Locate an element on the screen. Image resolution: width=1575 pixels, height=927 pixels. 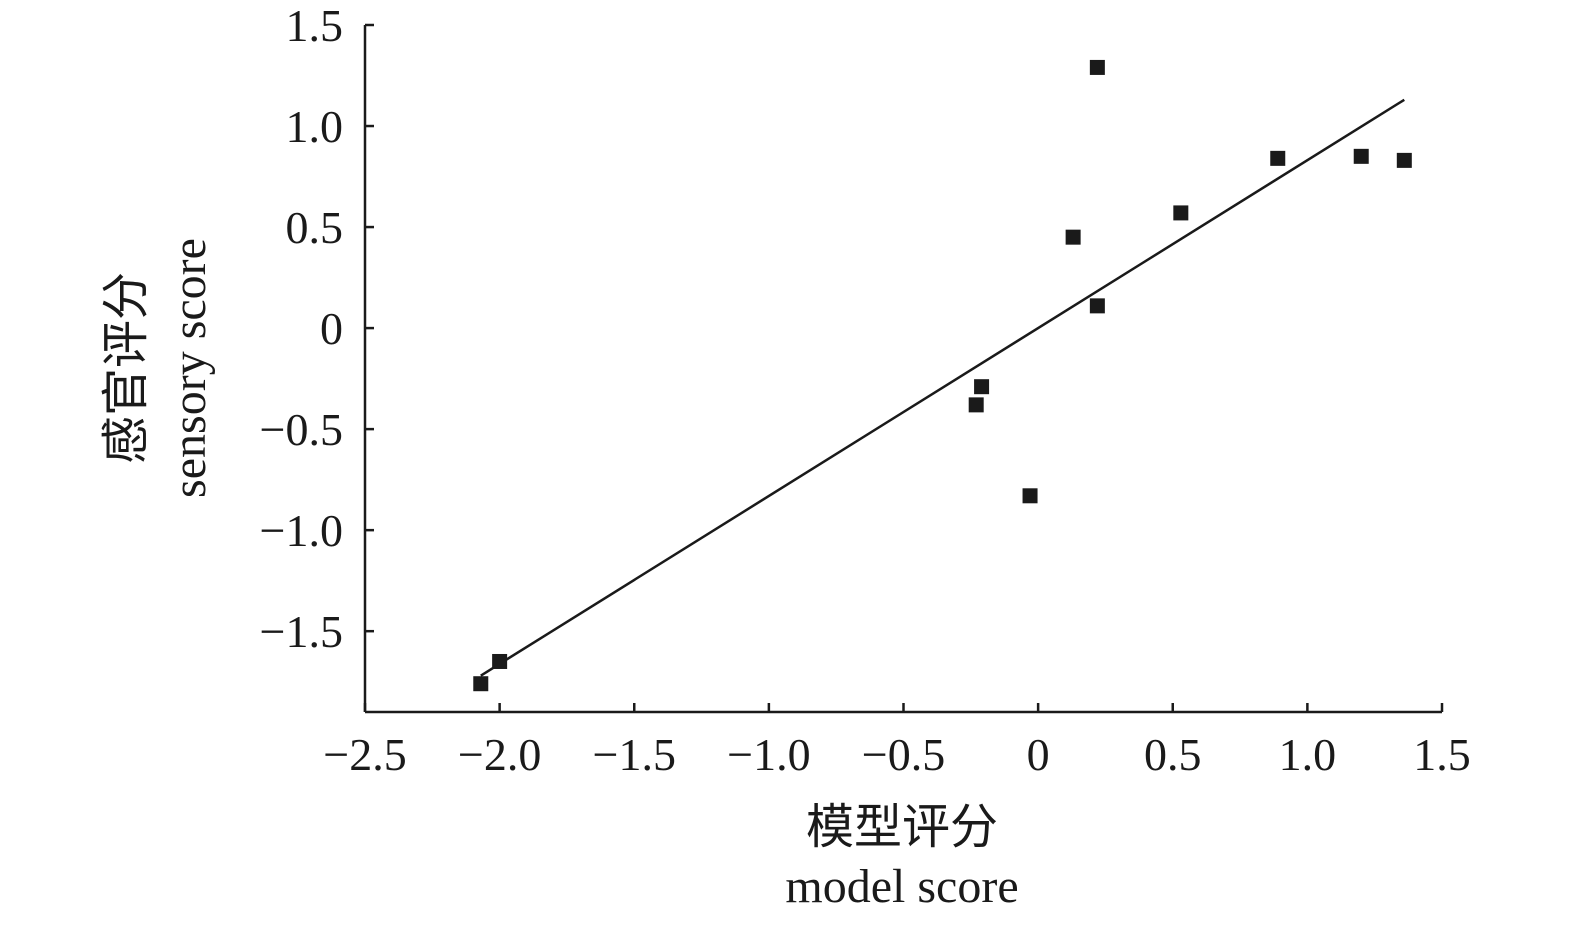
y-tick-label: −0.5 is located at coordinates (301, 429).